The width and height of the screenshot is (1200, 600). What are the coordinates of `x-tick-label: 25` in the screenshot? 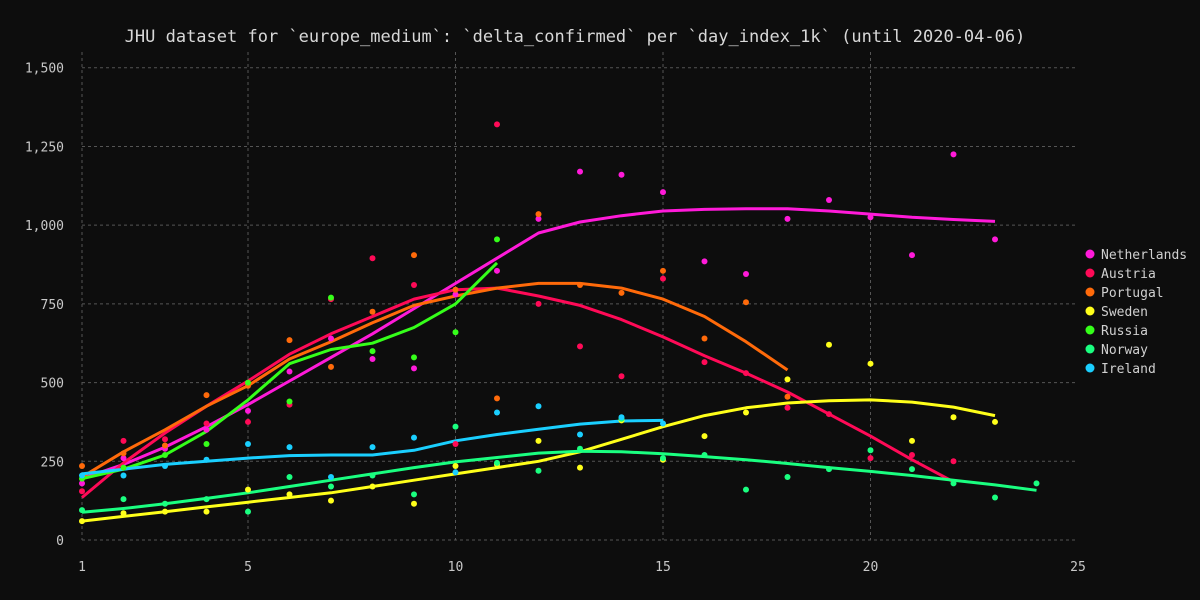 It's located at (1078, 567).